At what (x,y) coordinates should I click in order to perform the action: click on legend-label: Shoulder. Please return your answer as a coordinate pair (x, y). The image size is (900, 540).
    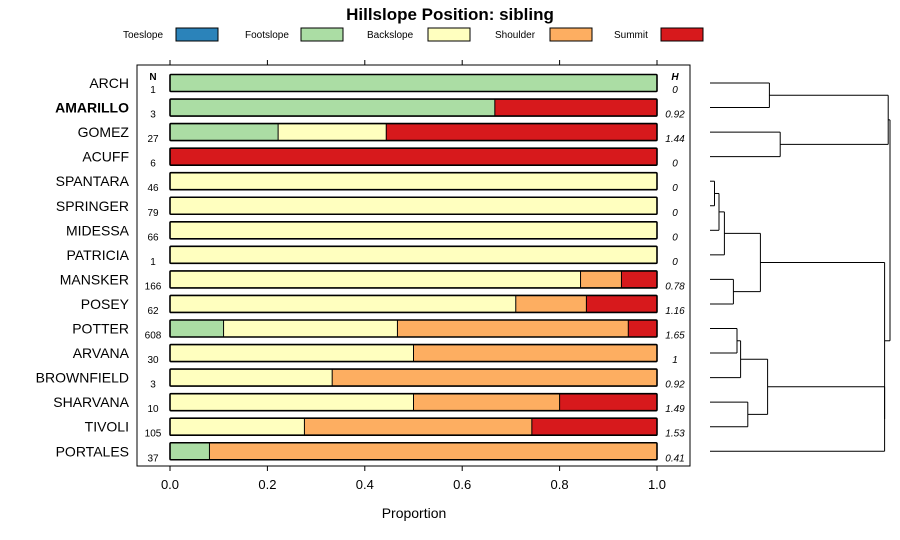
    Looking at the image, I should click on (515, 35).